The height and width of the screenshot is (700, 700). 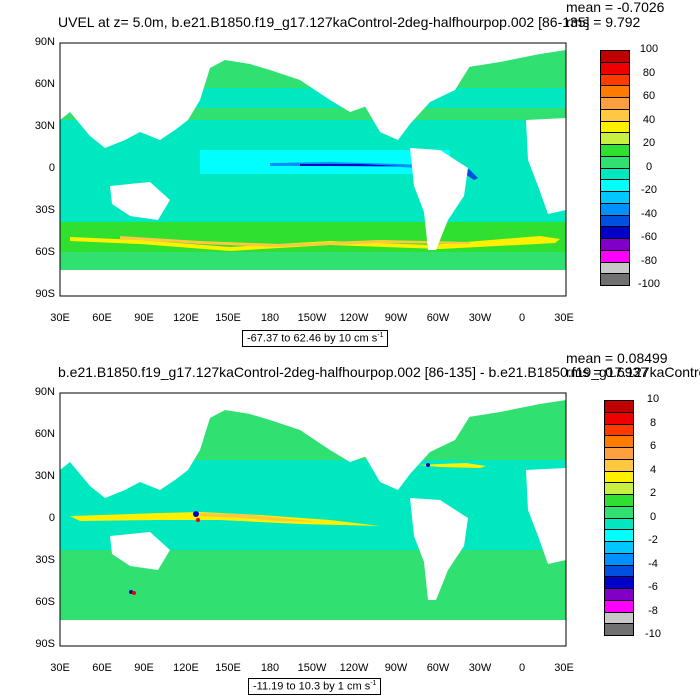 What do you see at coordinates (649, 260) in the screenshot?
I see `colorbar-label: -80` at bounding box center [649, 260].